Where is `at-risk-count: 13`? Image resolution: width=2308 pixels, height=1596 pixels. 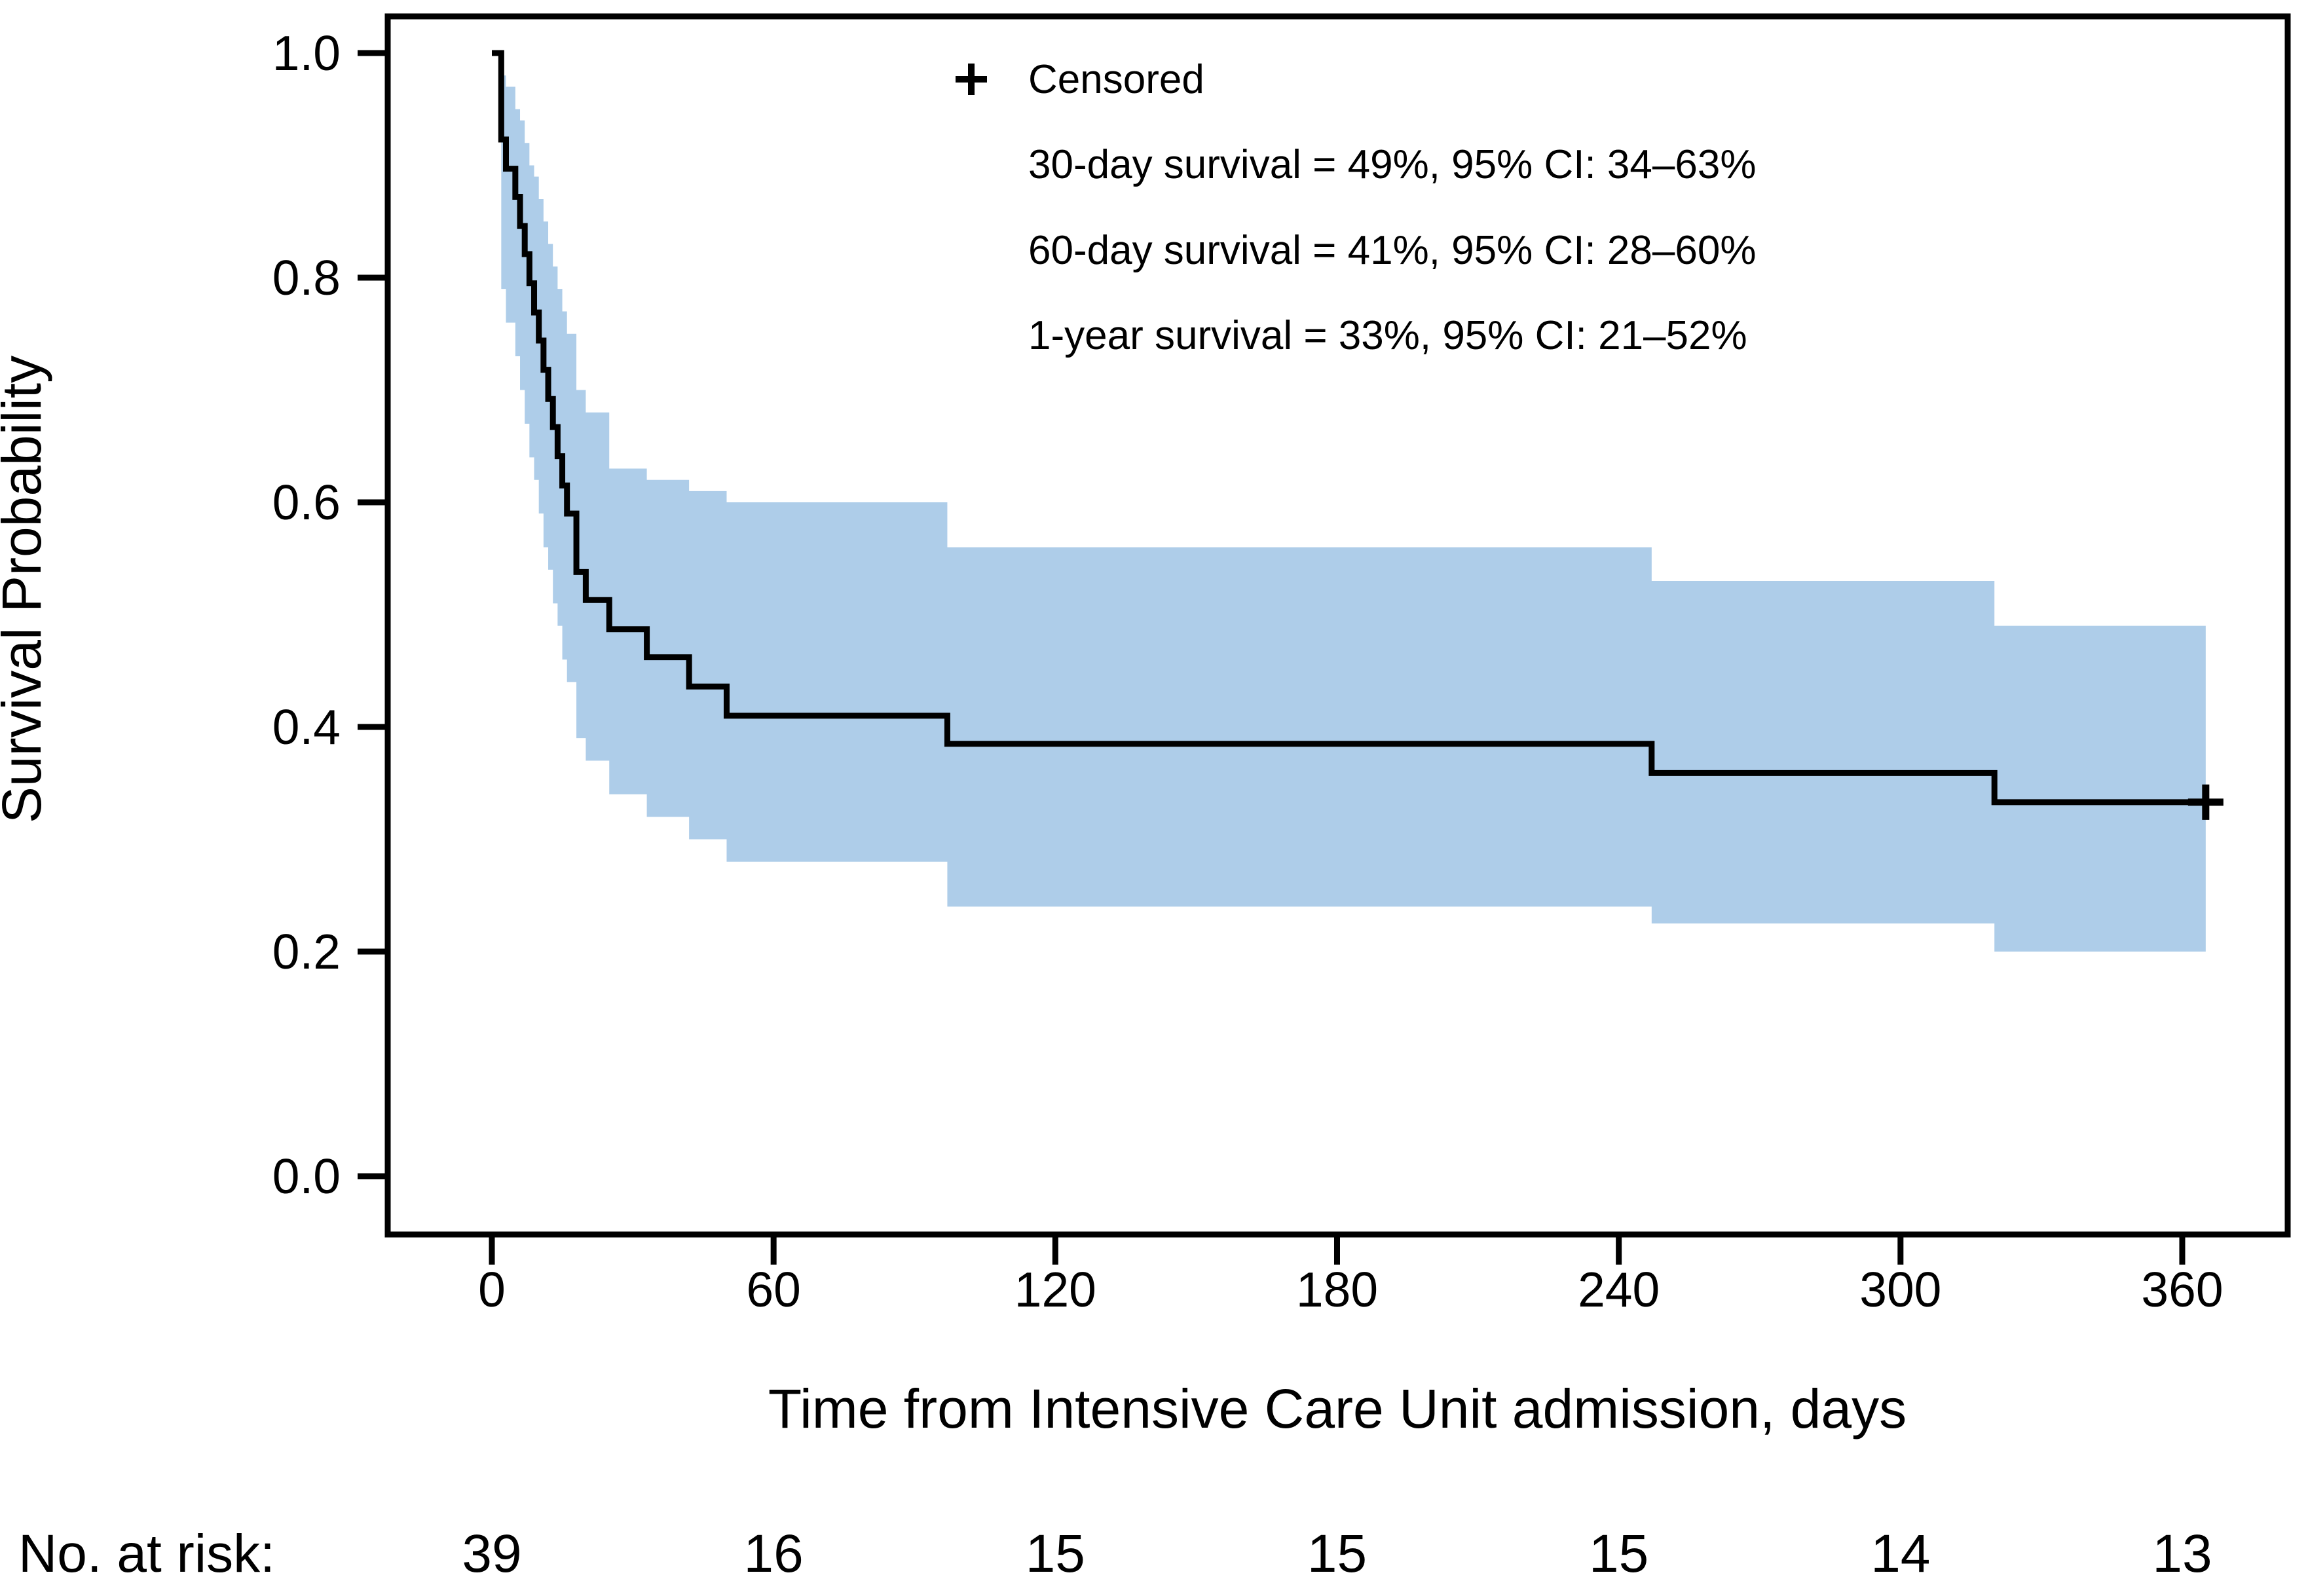 at-risk-count: 13 is located at coordinates (2182, 1554).